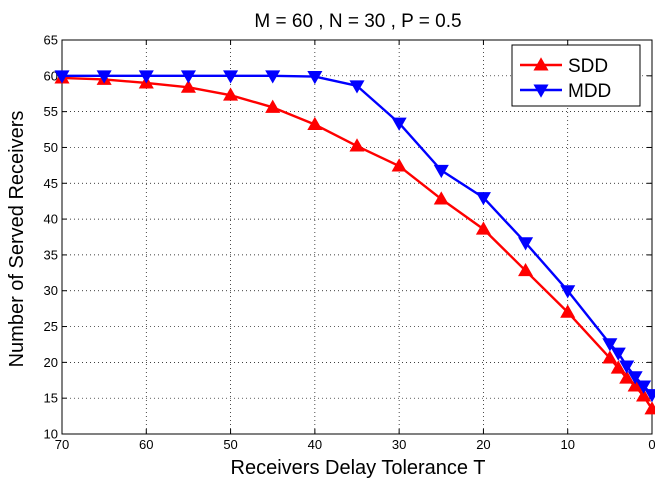  What do you see at coordinates (357, 21) in the screenshot?
I see `chart-title: M = 60 , N = 30 , P = 0.5` at bounding box center [357, 21].